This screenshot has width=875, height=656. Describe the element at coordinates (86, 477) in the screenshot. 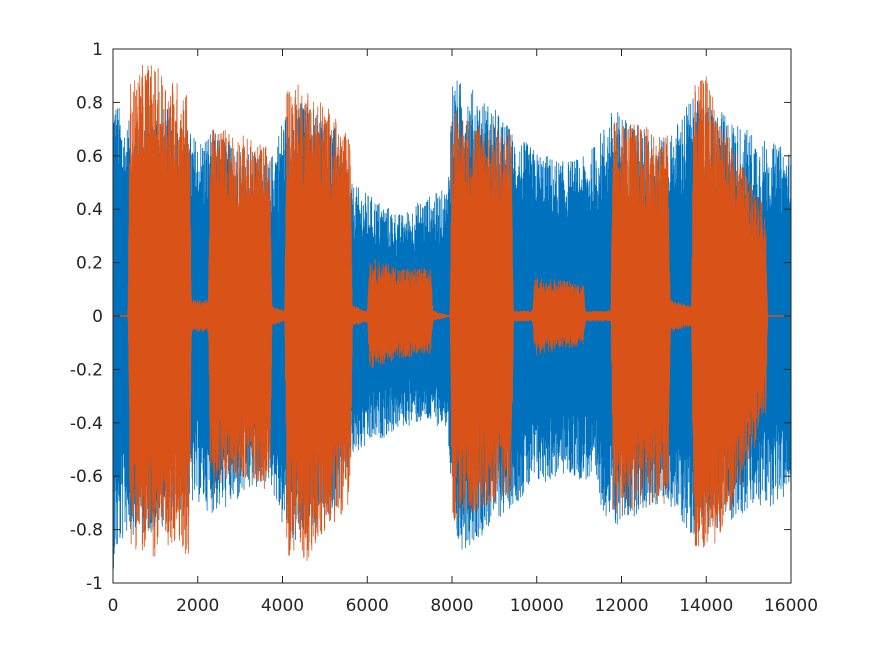

I see `y-tick-label: -0.6` at that location.